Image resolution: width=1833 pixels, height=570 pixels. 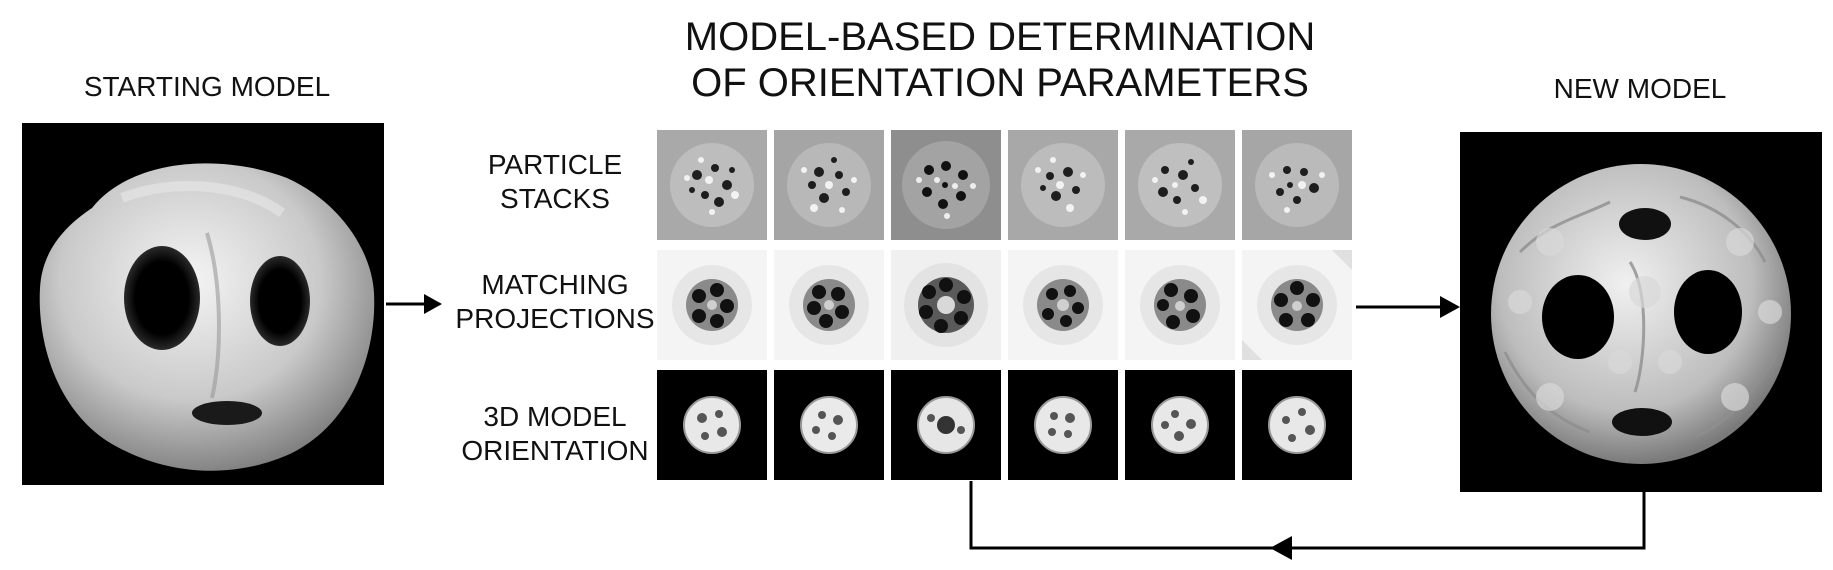 What do you see at coordinates (1000, 83) in the screenshot?
I see `process-title-line2: OF ORIENTATION PARAMETERS` at bounding box center [1000, 83].